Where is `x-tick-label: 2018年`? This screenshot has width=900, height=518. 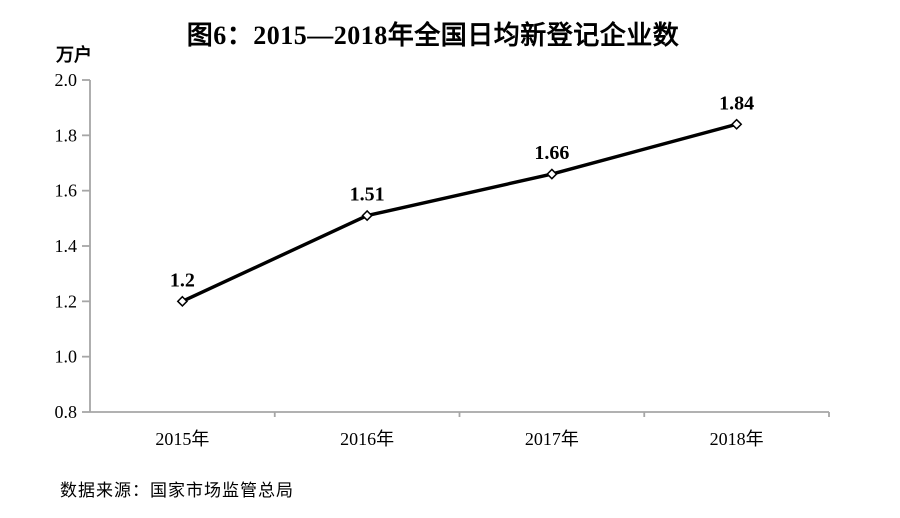
x-tick-label: 2018年 is located at coordinates (737, 439).